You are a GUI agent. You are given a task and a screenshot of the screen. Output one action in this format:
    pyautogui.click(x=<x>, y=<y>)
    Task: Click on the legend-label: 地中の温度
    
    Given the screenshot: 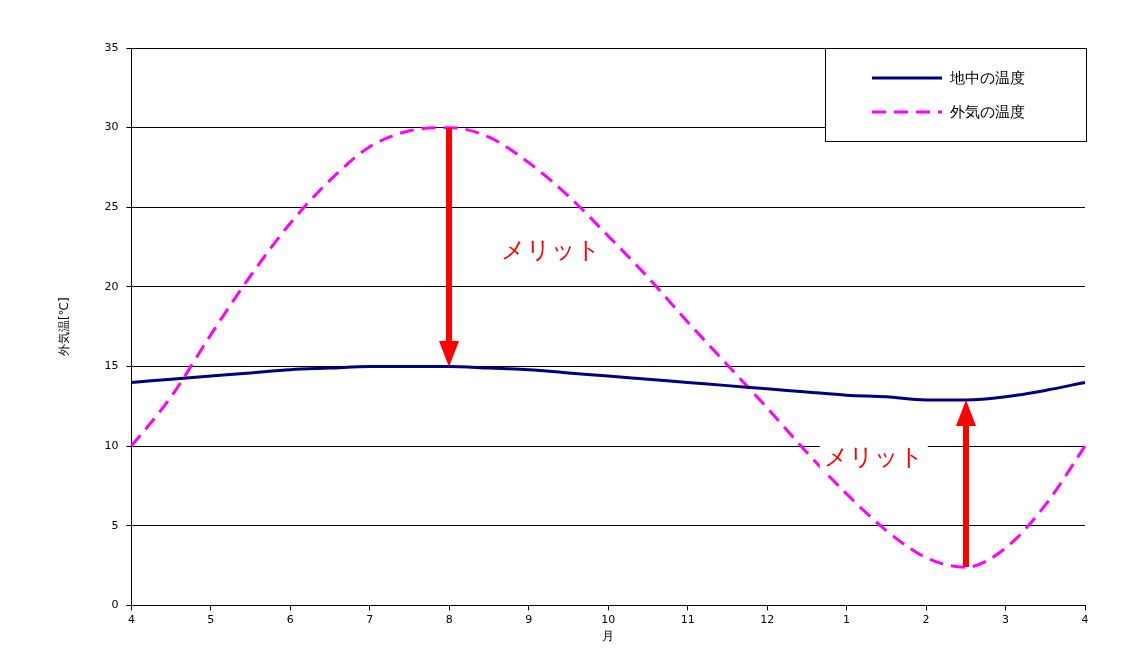 What is the action you would take?
    pyautogui.click(x=987, y=78)
    